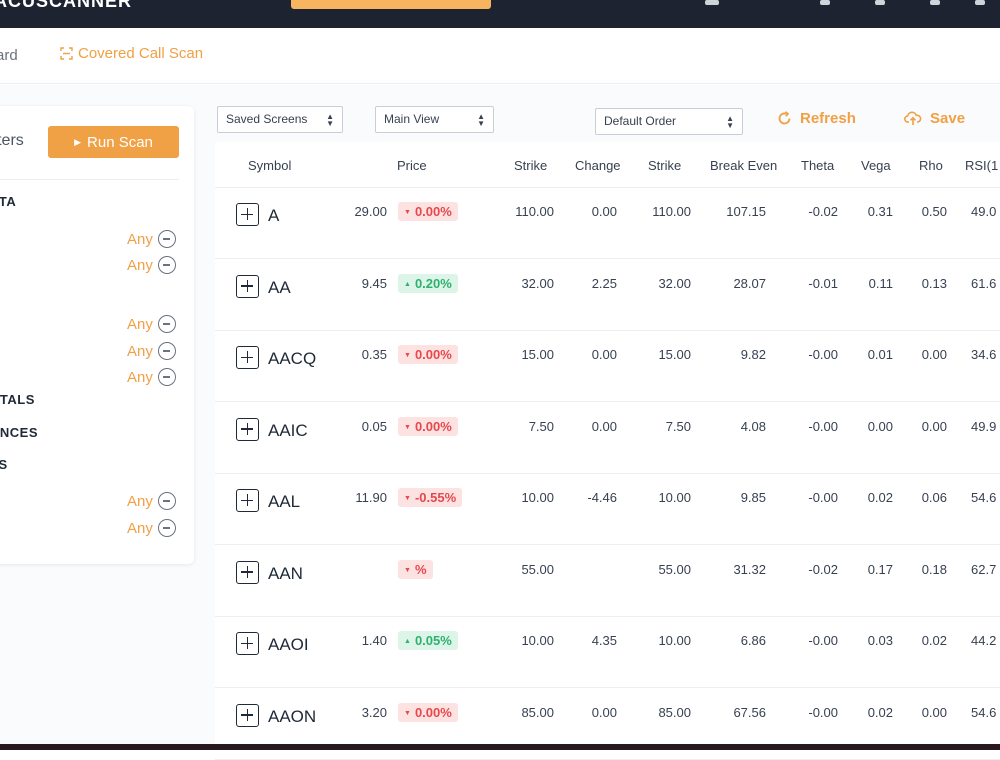 The height and width of the screenshot is (760, 1000). I want to click on refresh-button: Refresh, so click(816, 118).